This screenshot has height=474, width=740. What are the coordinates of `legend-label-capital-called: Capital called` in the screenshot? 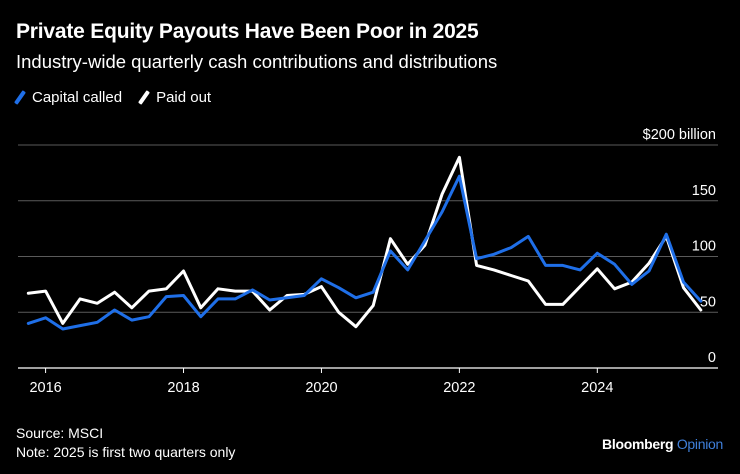 It's located at (77, 97).